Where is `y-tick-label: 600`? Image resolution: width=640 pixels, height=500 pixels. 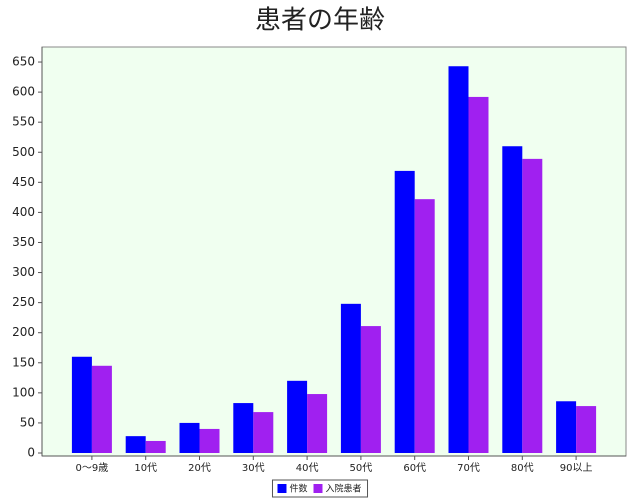
y-tick-label: 600 is located at coordinates (23, 92).